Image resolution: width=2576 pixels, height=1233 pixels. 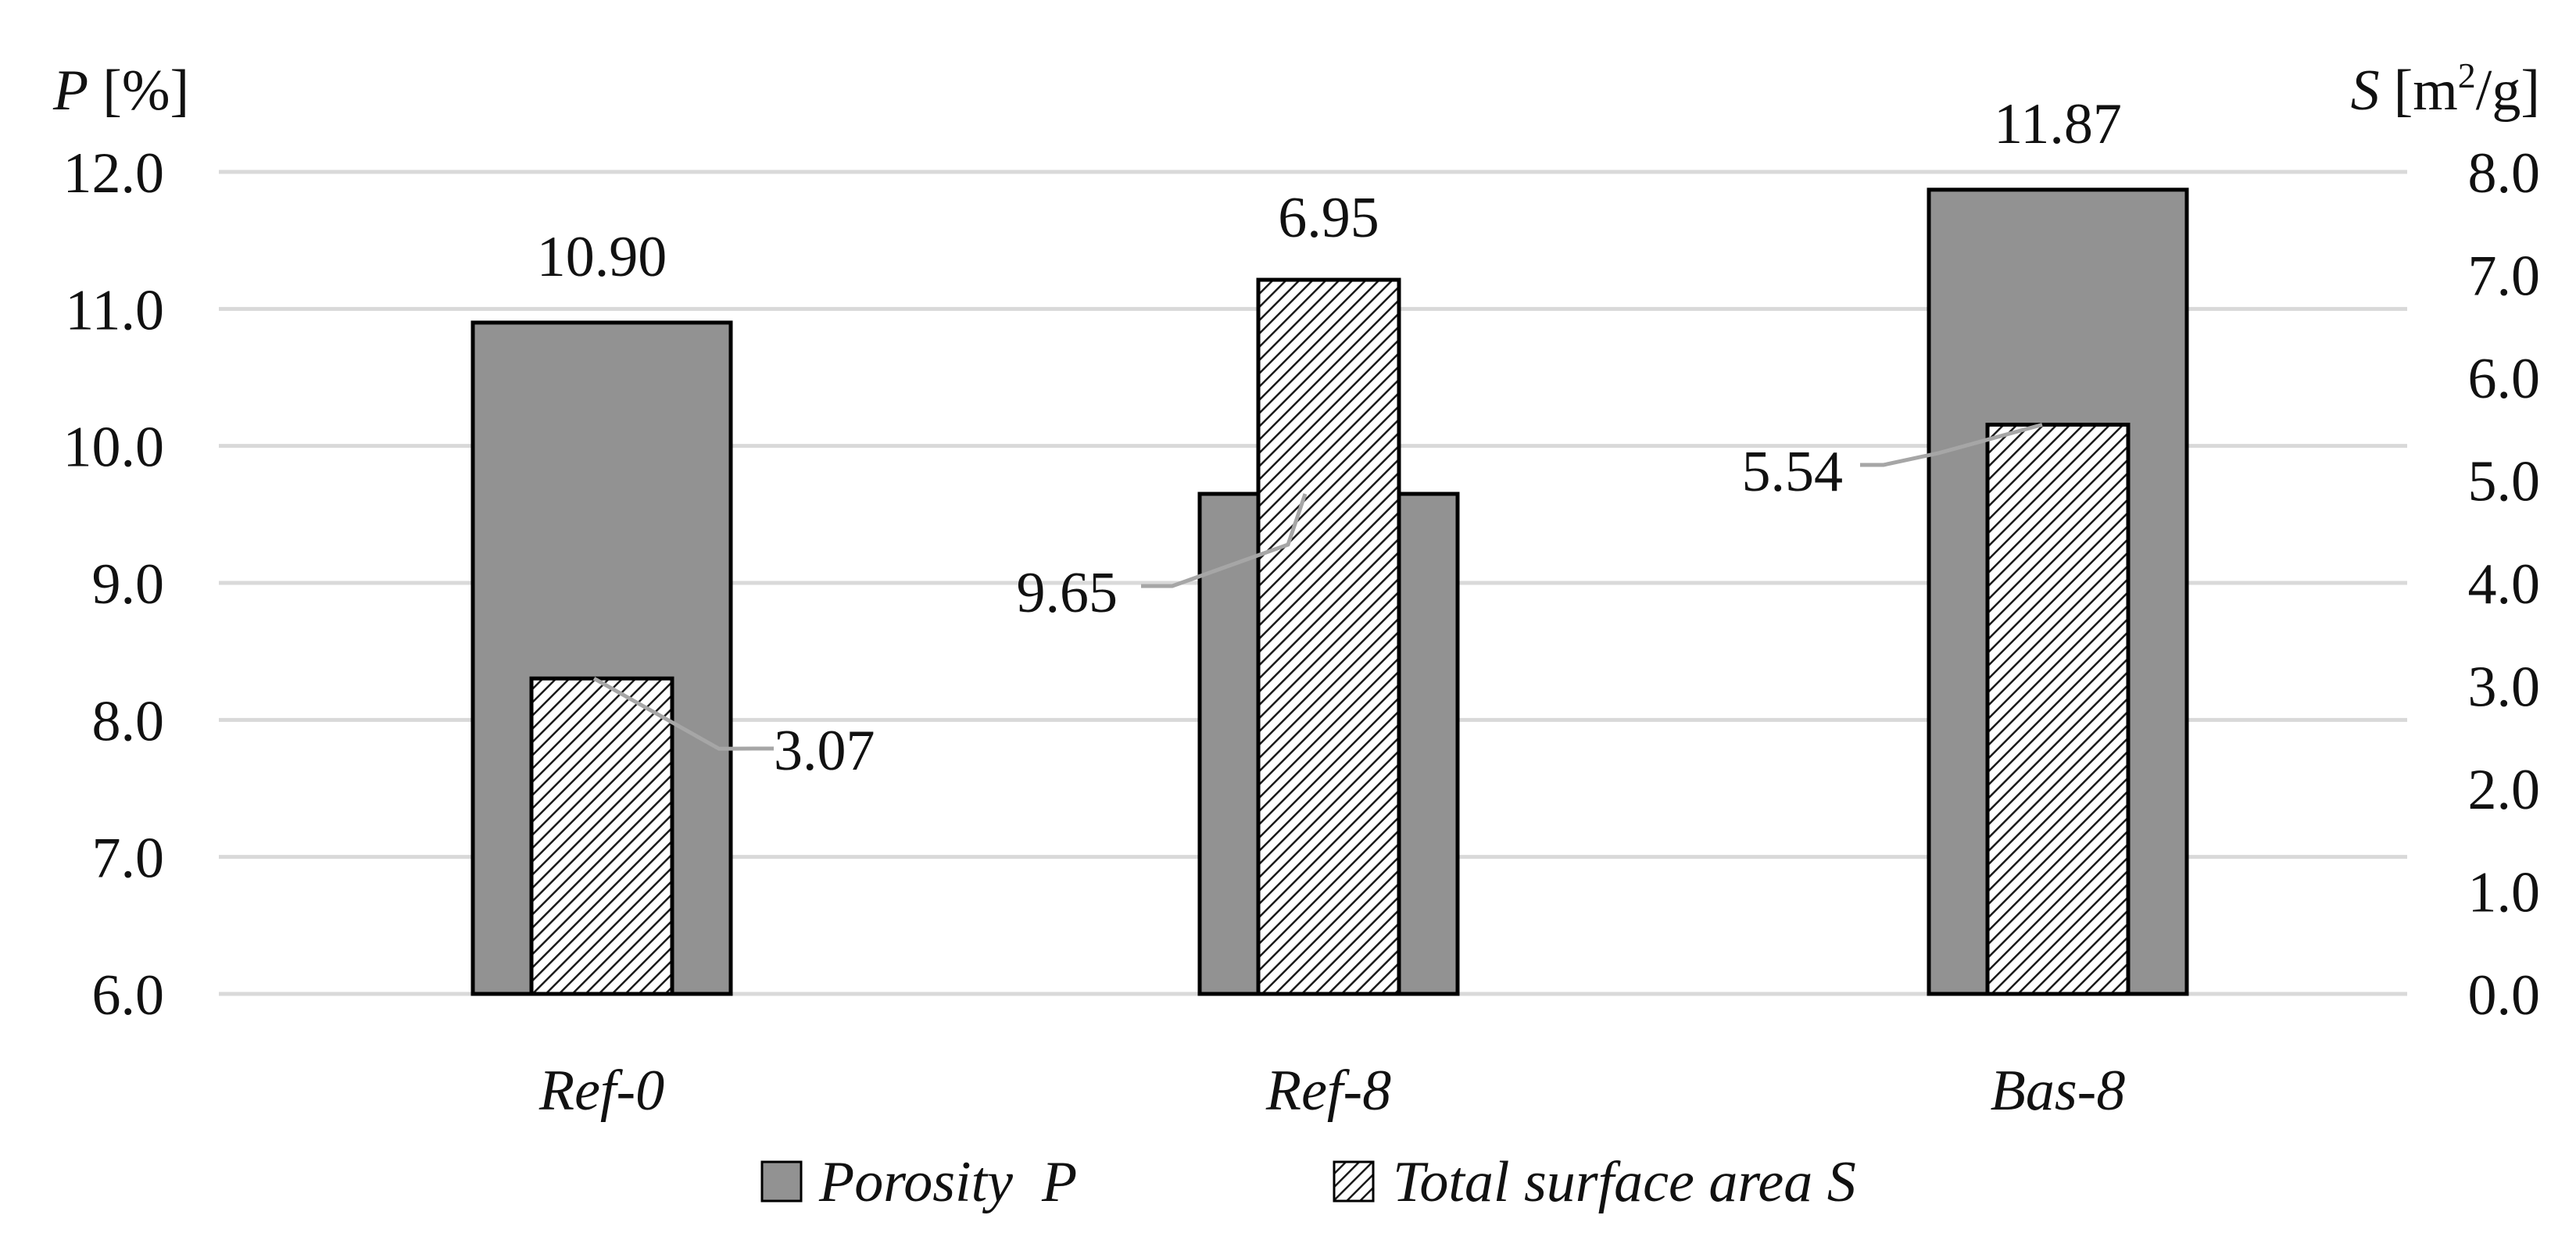 I want to click on legend: Porosity P Total surface area S, so click(x=1308, y=1182).